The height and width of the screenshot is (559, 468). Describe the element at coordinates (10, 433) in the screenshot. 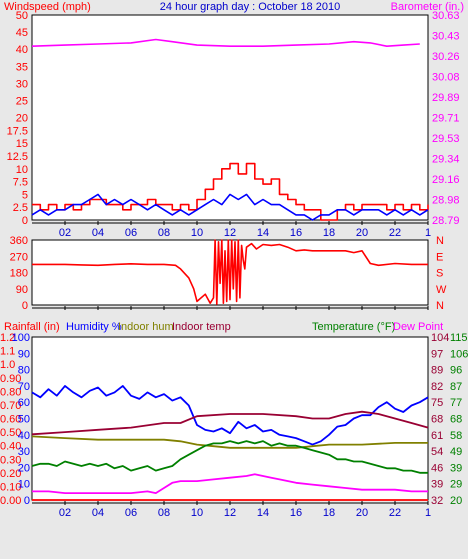

I see `rainfall-tick-label: 0.50` at that location.